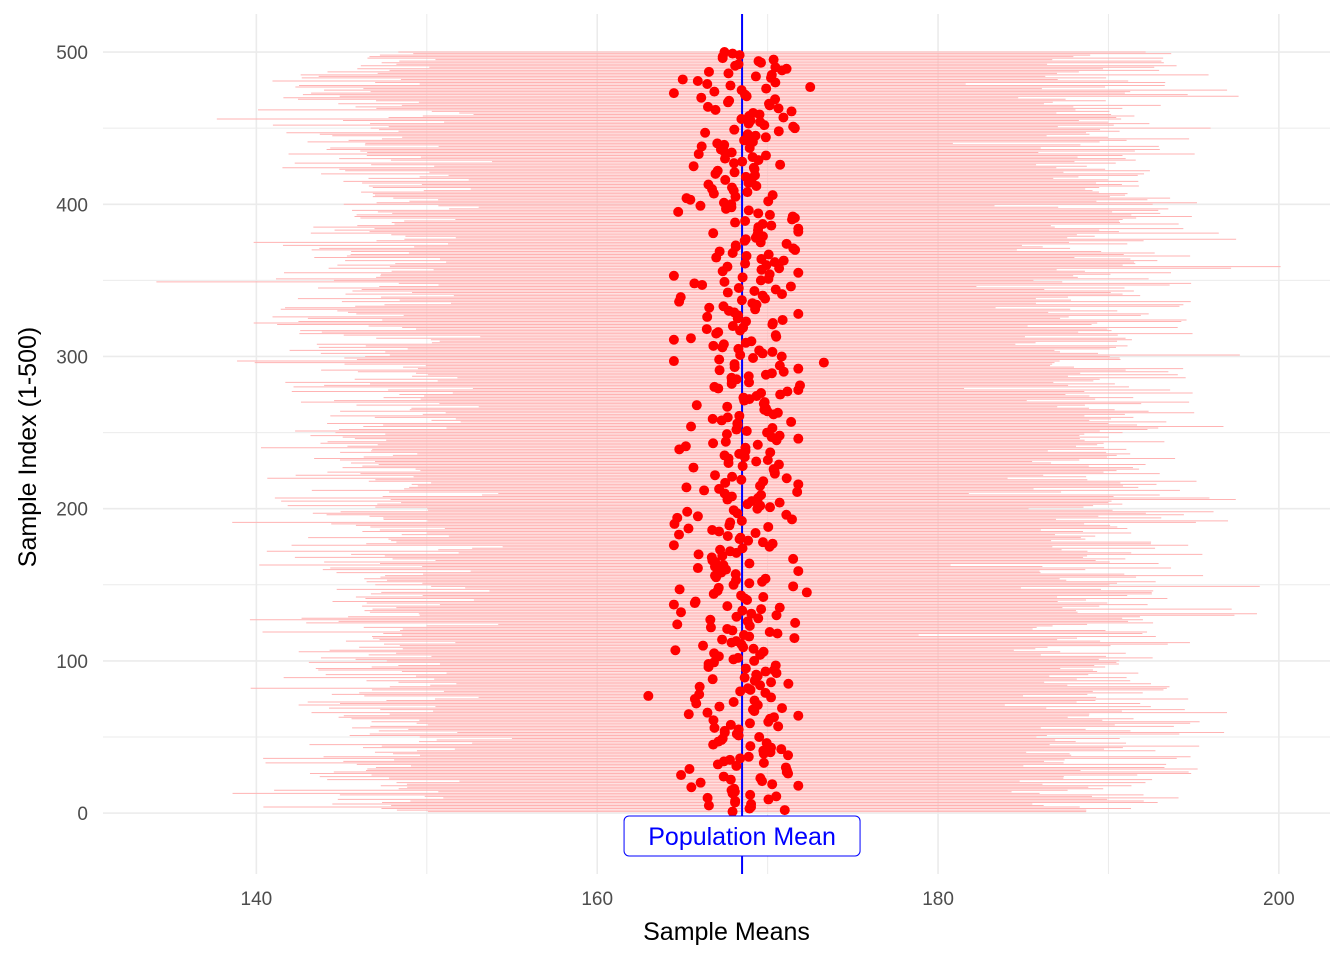 Image resolution: width=1344 pixels, height=960 pixels. I want to click on x-tick-label: 200, so click(1279, 899).